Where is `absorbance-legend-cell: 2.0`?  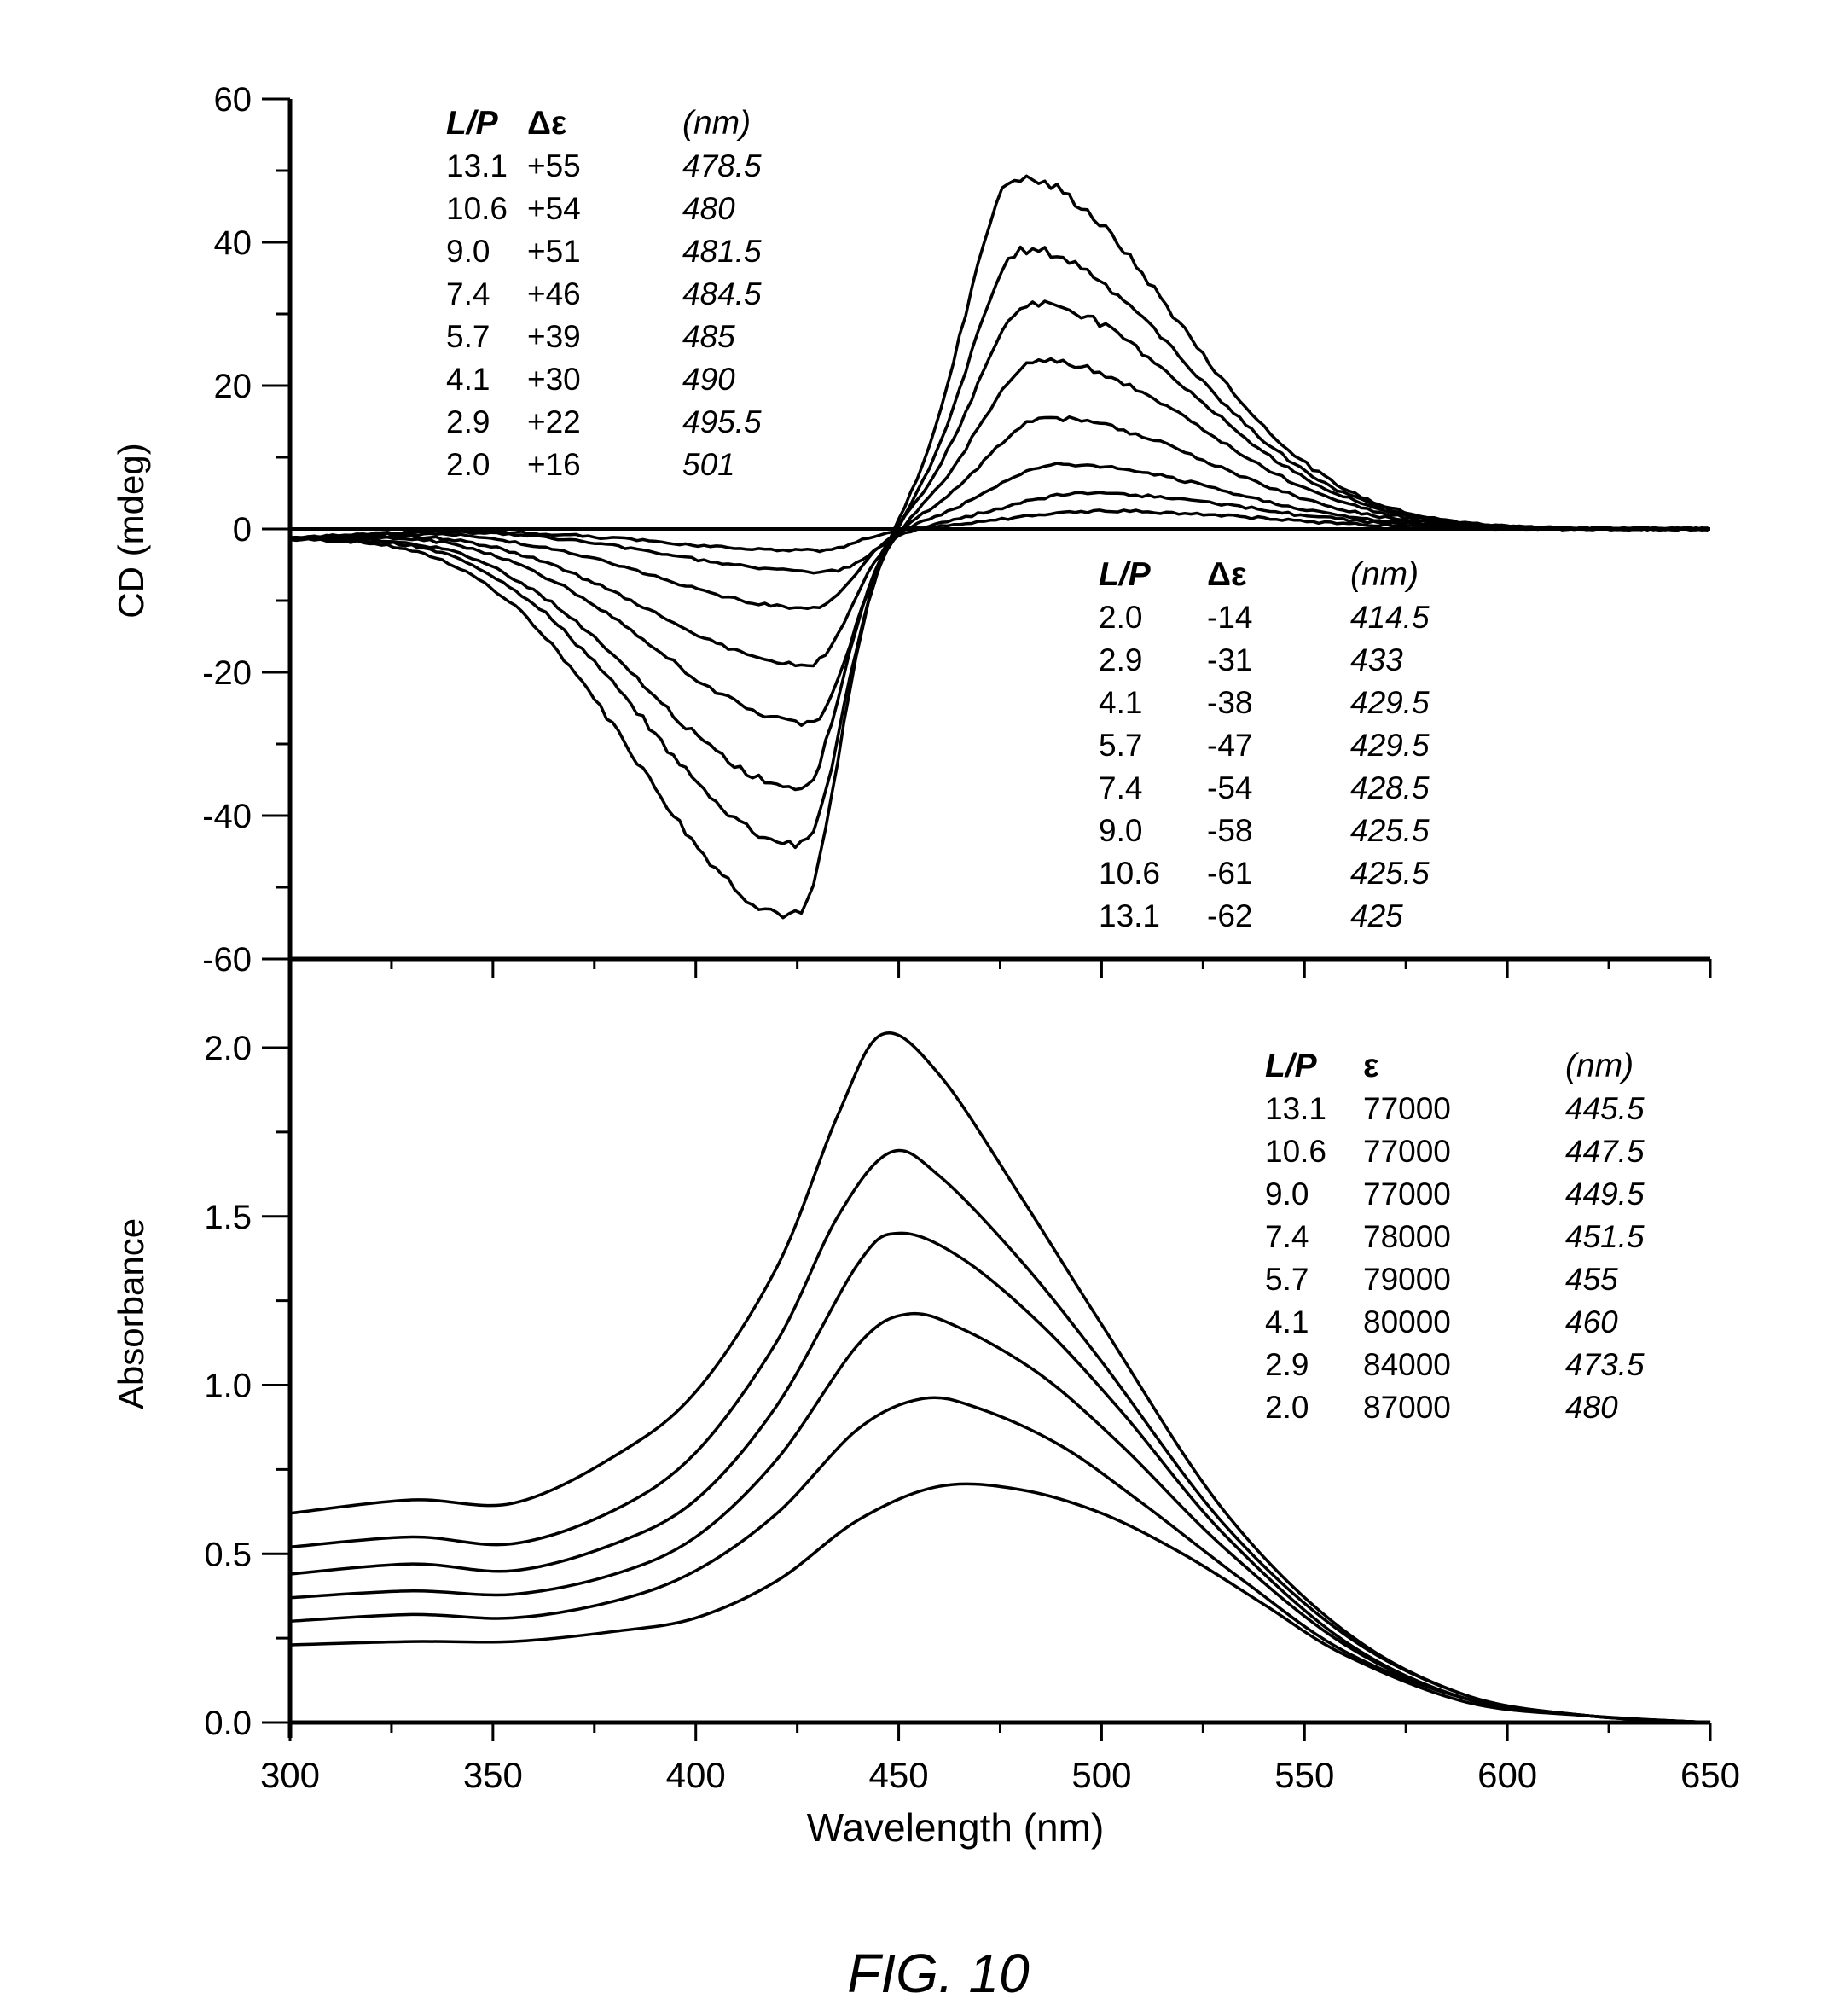 absorbance-legend-cell: 2.0 is located at coordinates (1287, 1407).